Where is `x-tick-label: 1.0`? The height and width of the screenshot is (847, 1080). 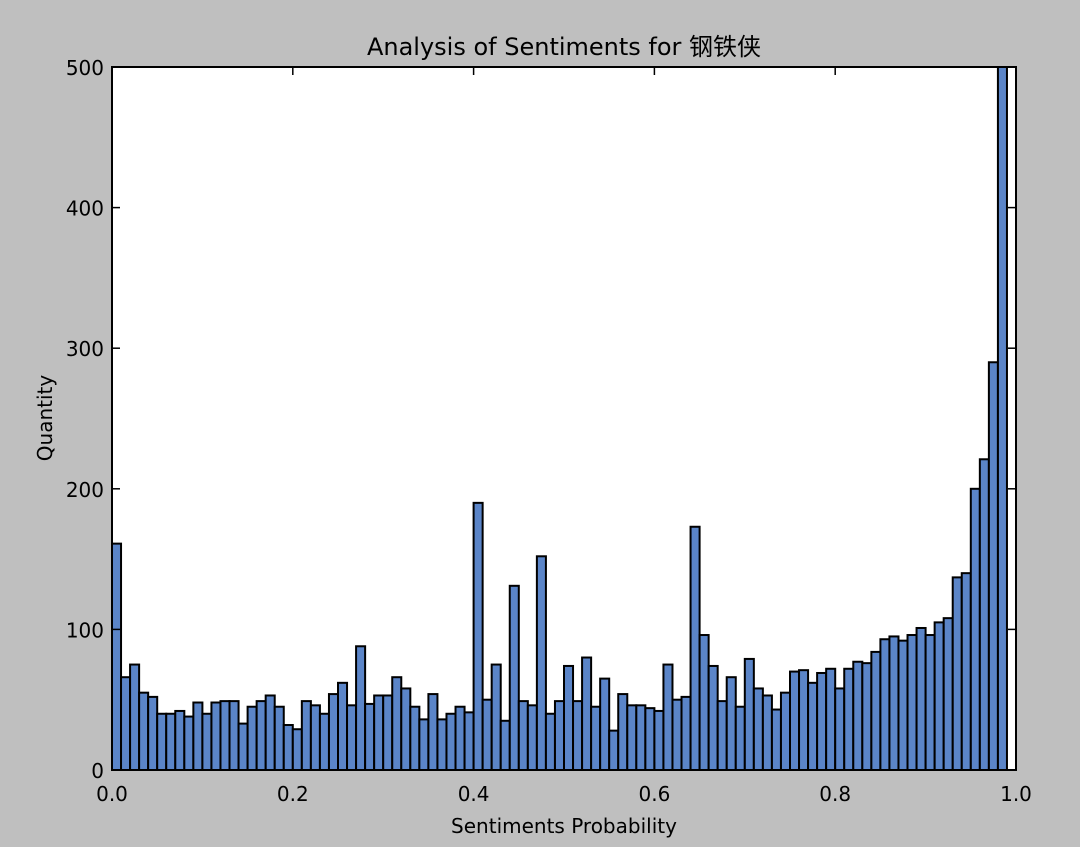 x-tick-label: 1.0 is located at coordinates (1016, 794).